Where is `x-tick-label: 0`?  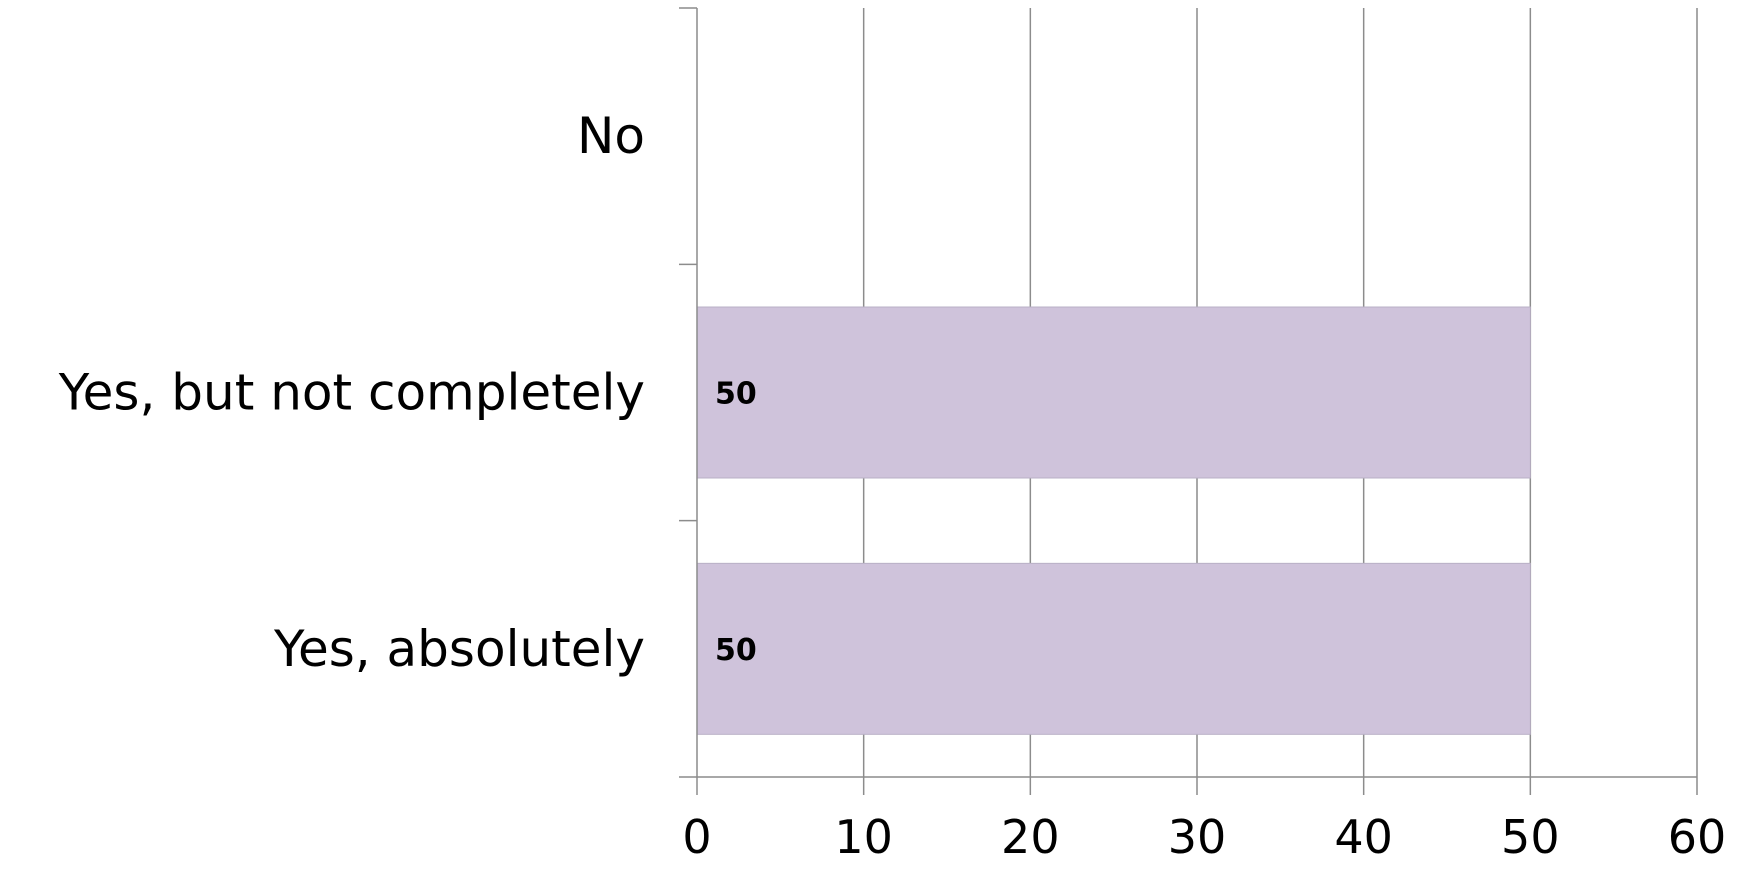 x-tick-label: 0 is located at coordinates (696, 837).